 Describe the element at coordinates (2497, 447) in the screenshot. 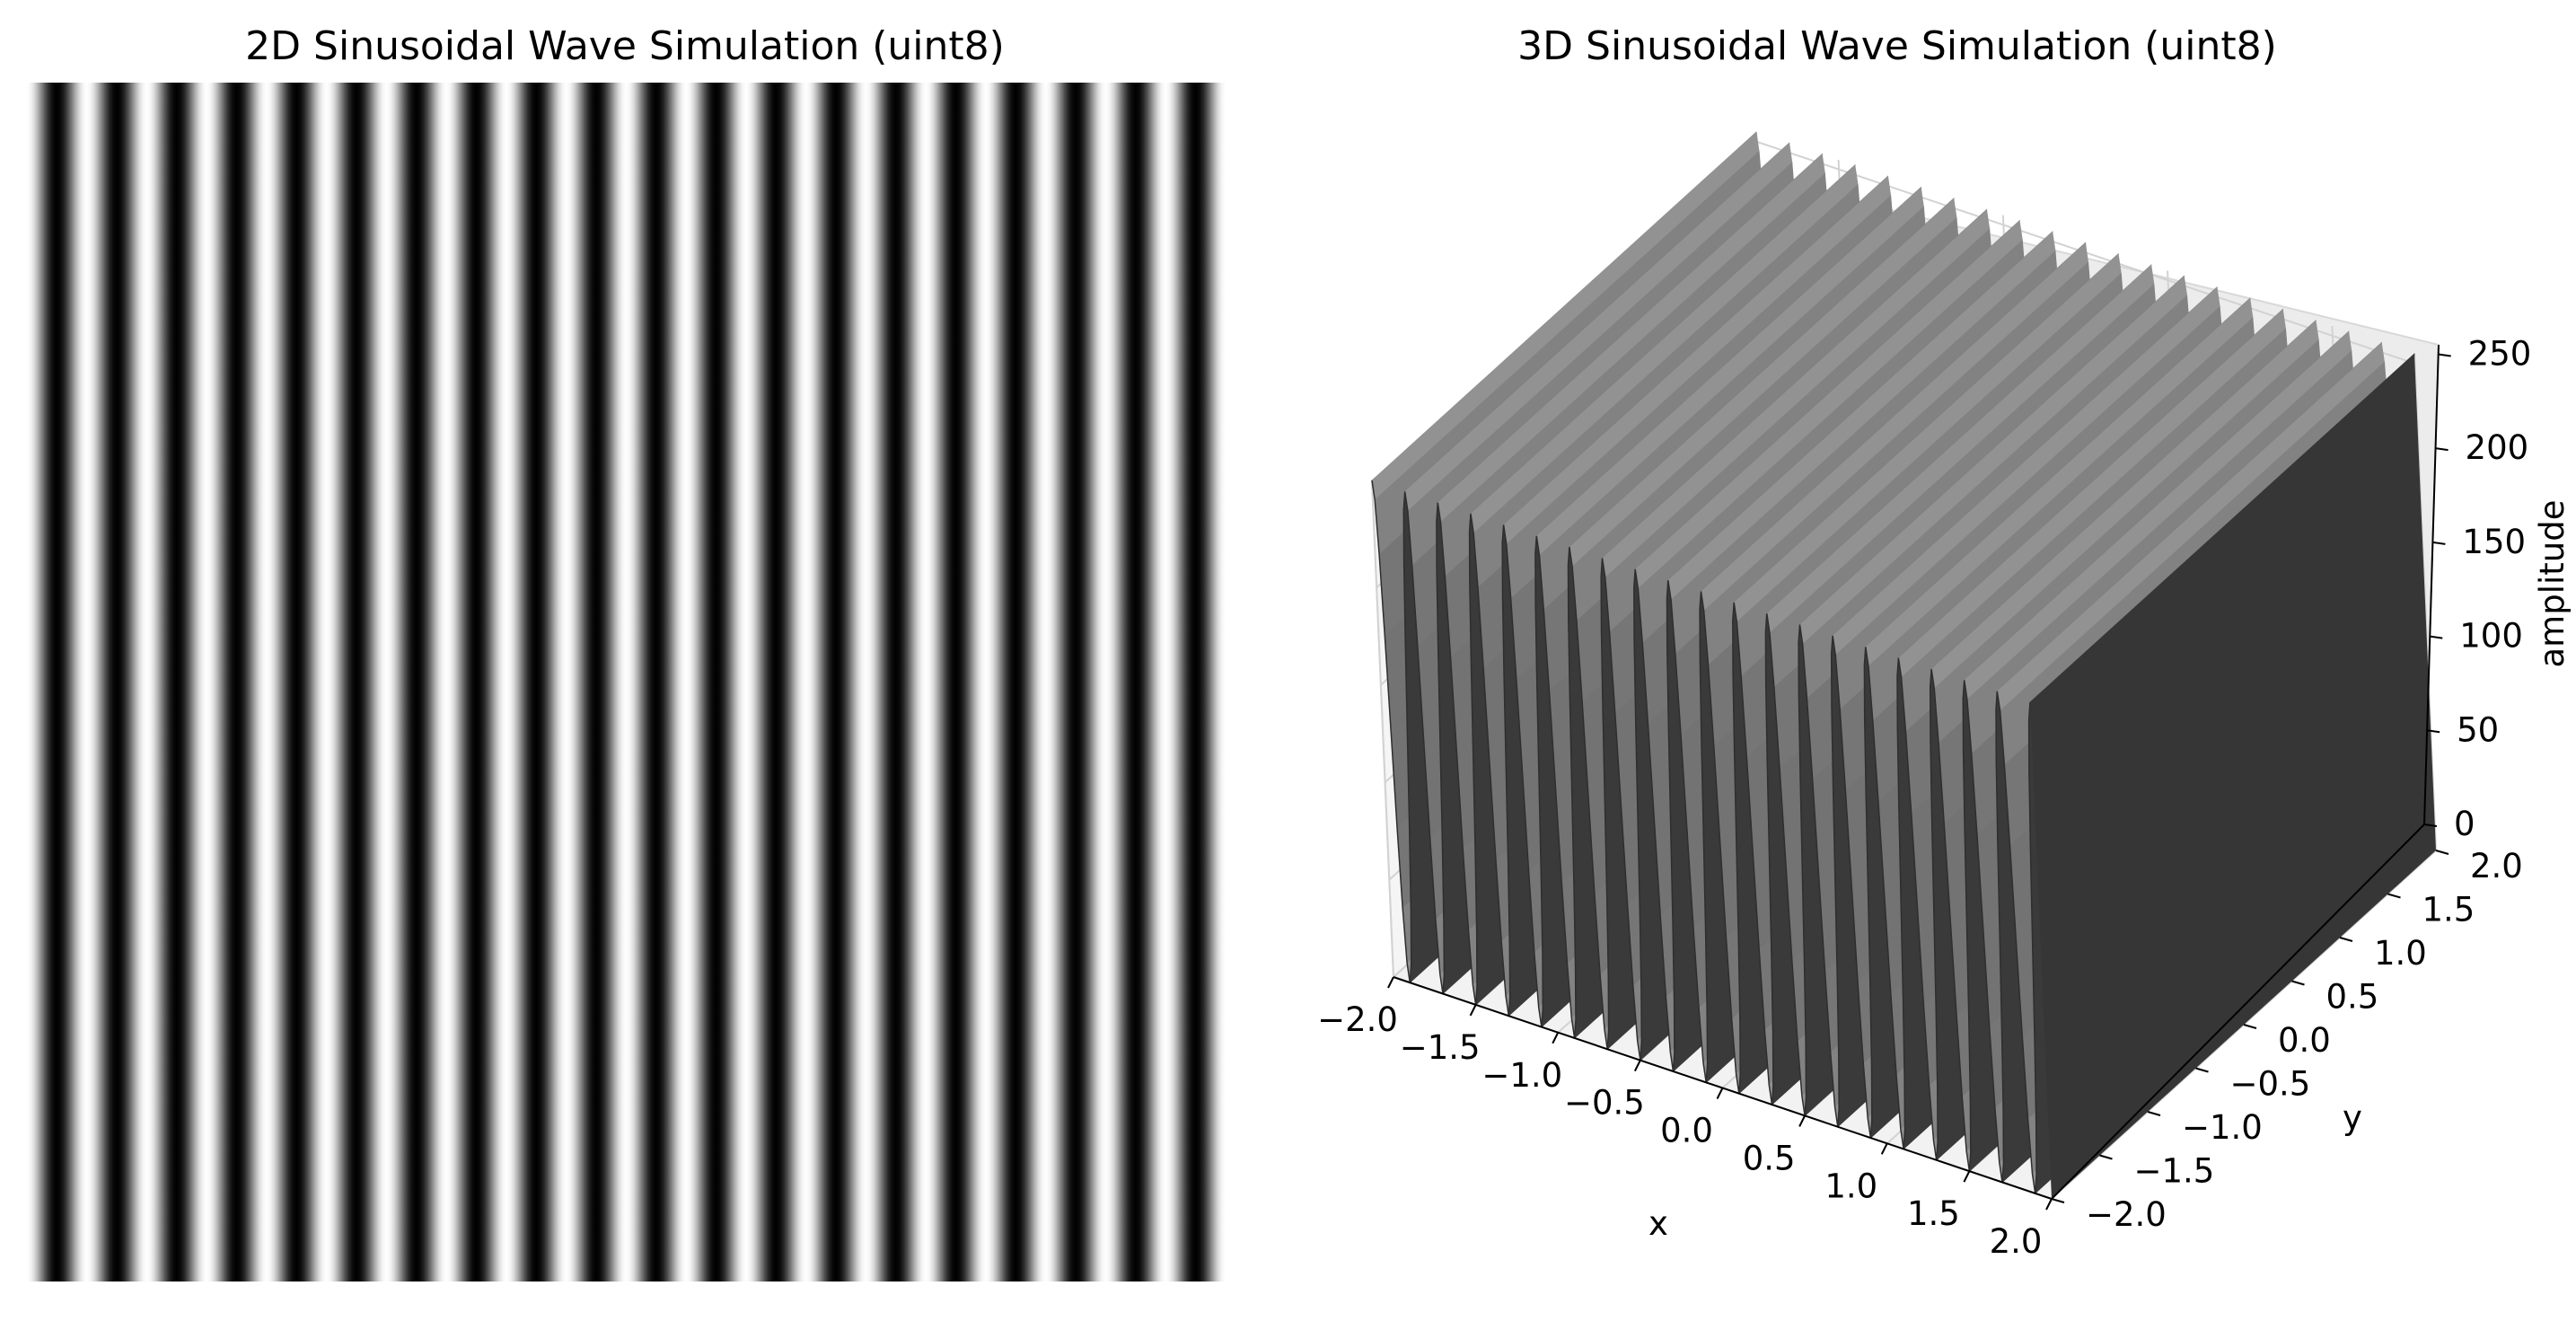

I see `z-tick-label: 200` at that location.